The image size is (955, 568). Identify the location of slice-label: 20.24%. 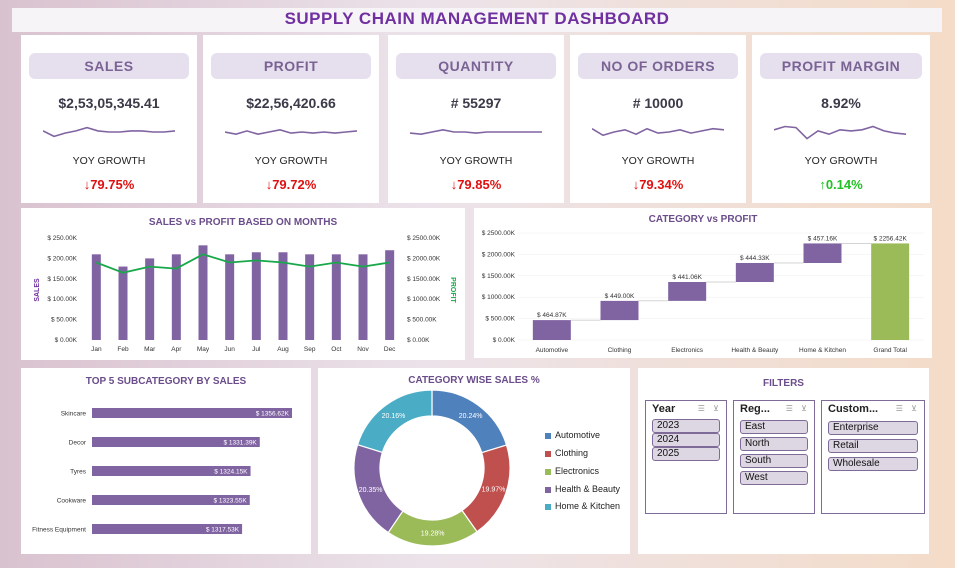
(471, 416).